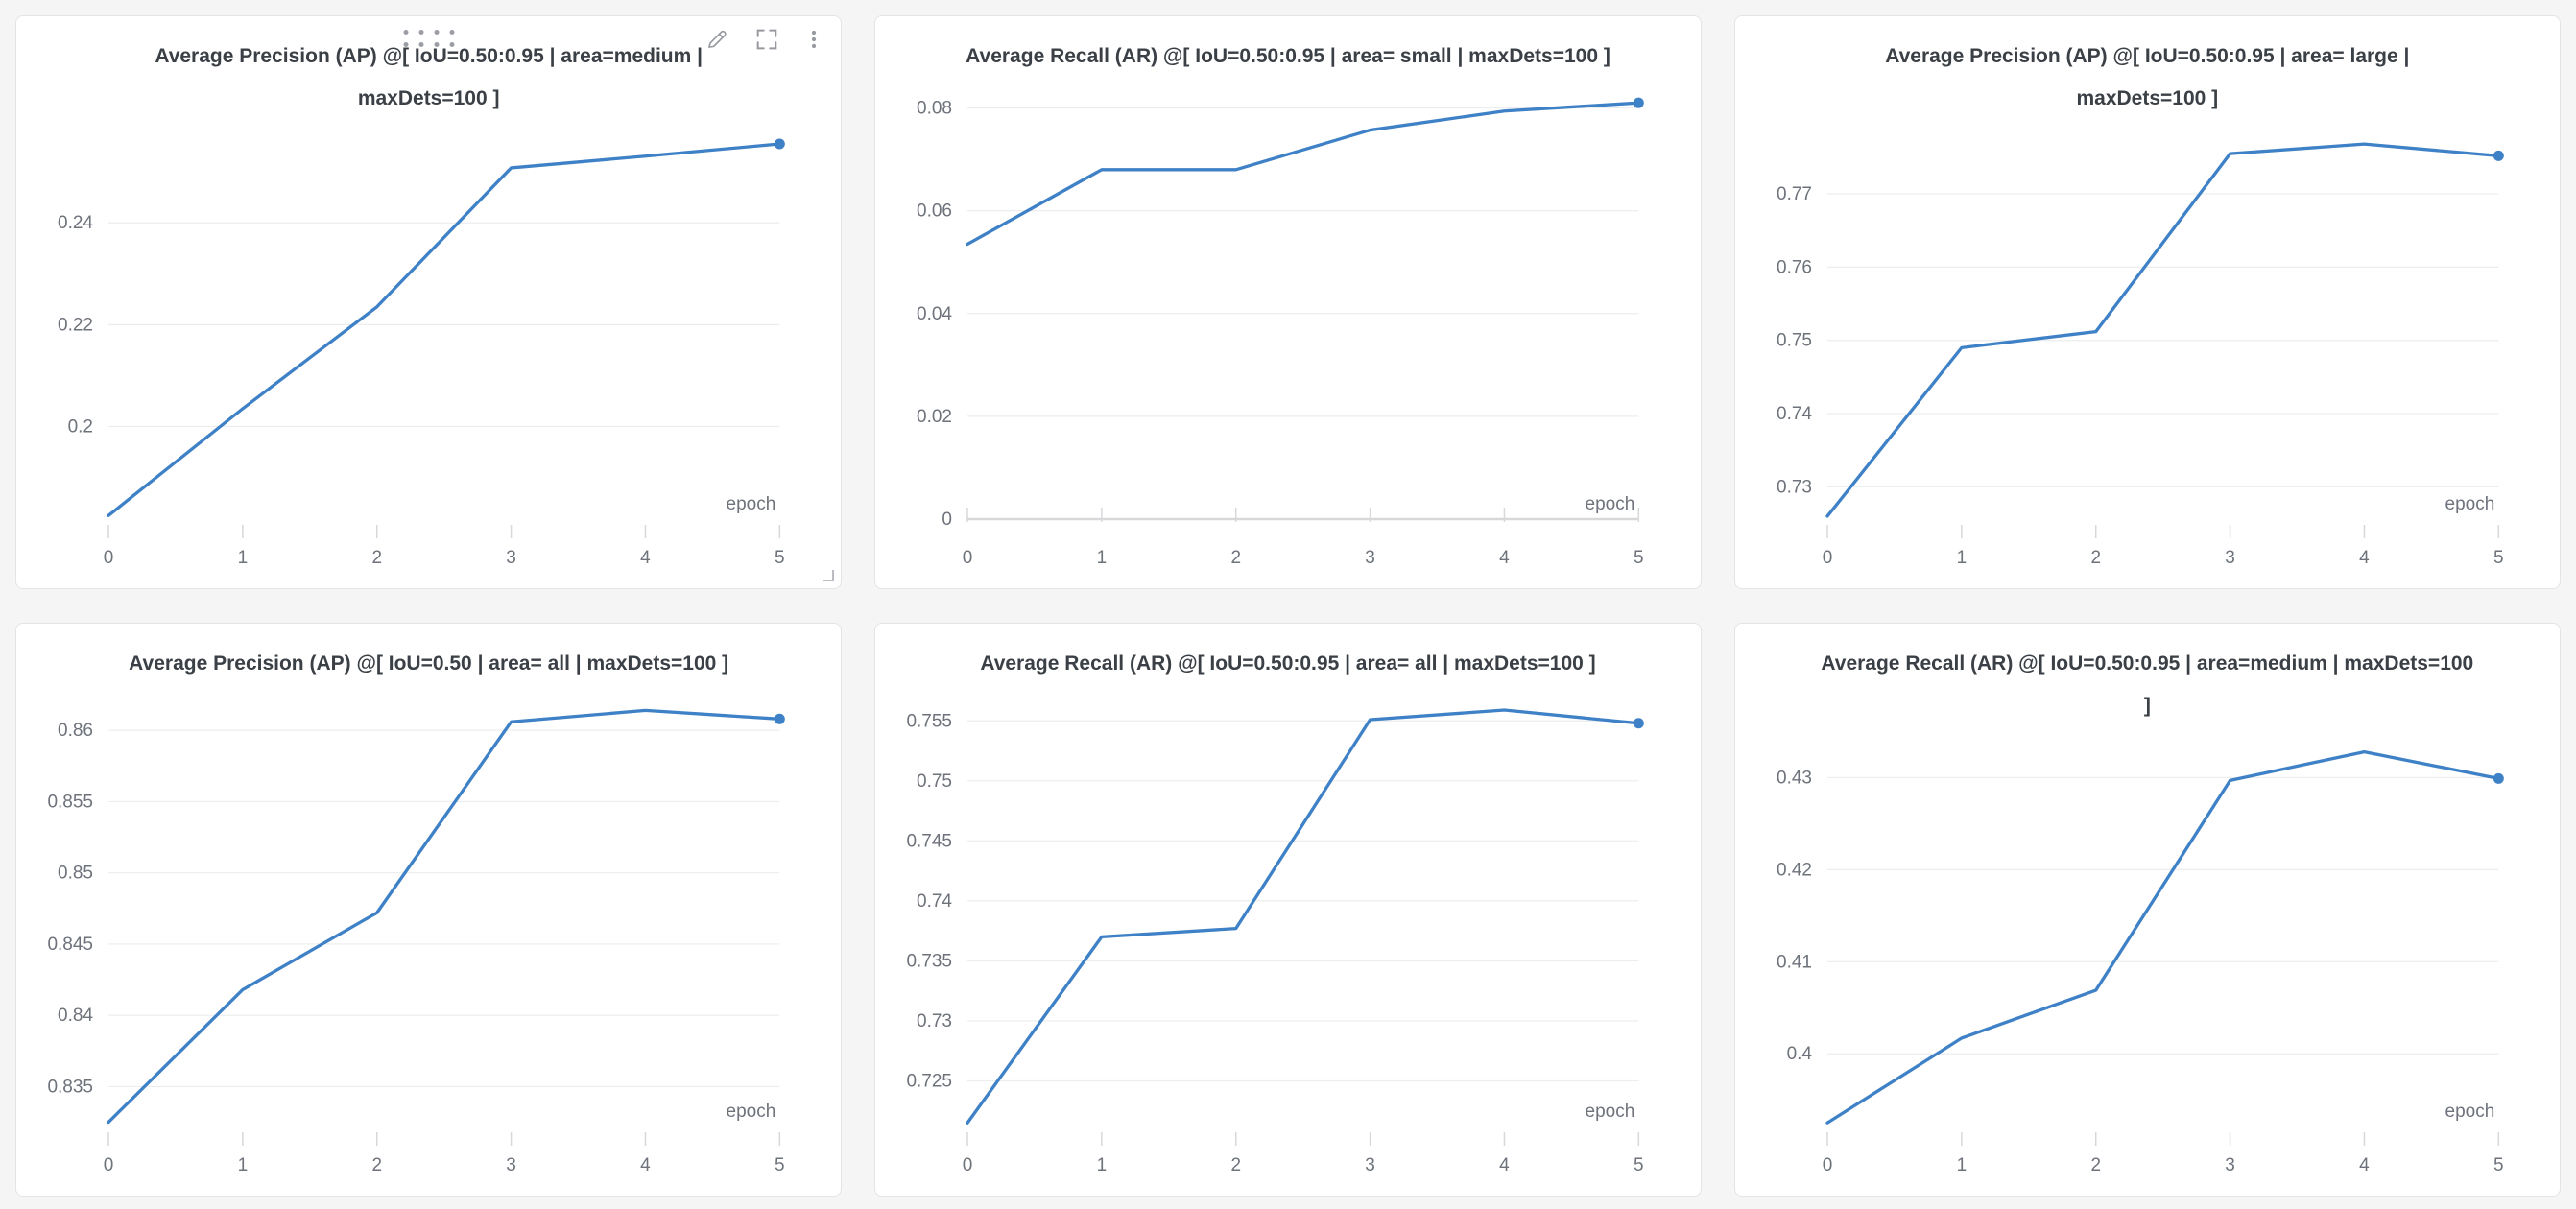  What do you see at coordinates (1794, 194) in the screenshot?
I see `svg-text: 0.77` at bounding box center [1794, 194].